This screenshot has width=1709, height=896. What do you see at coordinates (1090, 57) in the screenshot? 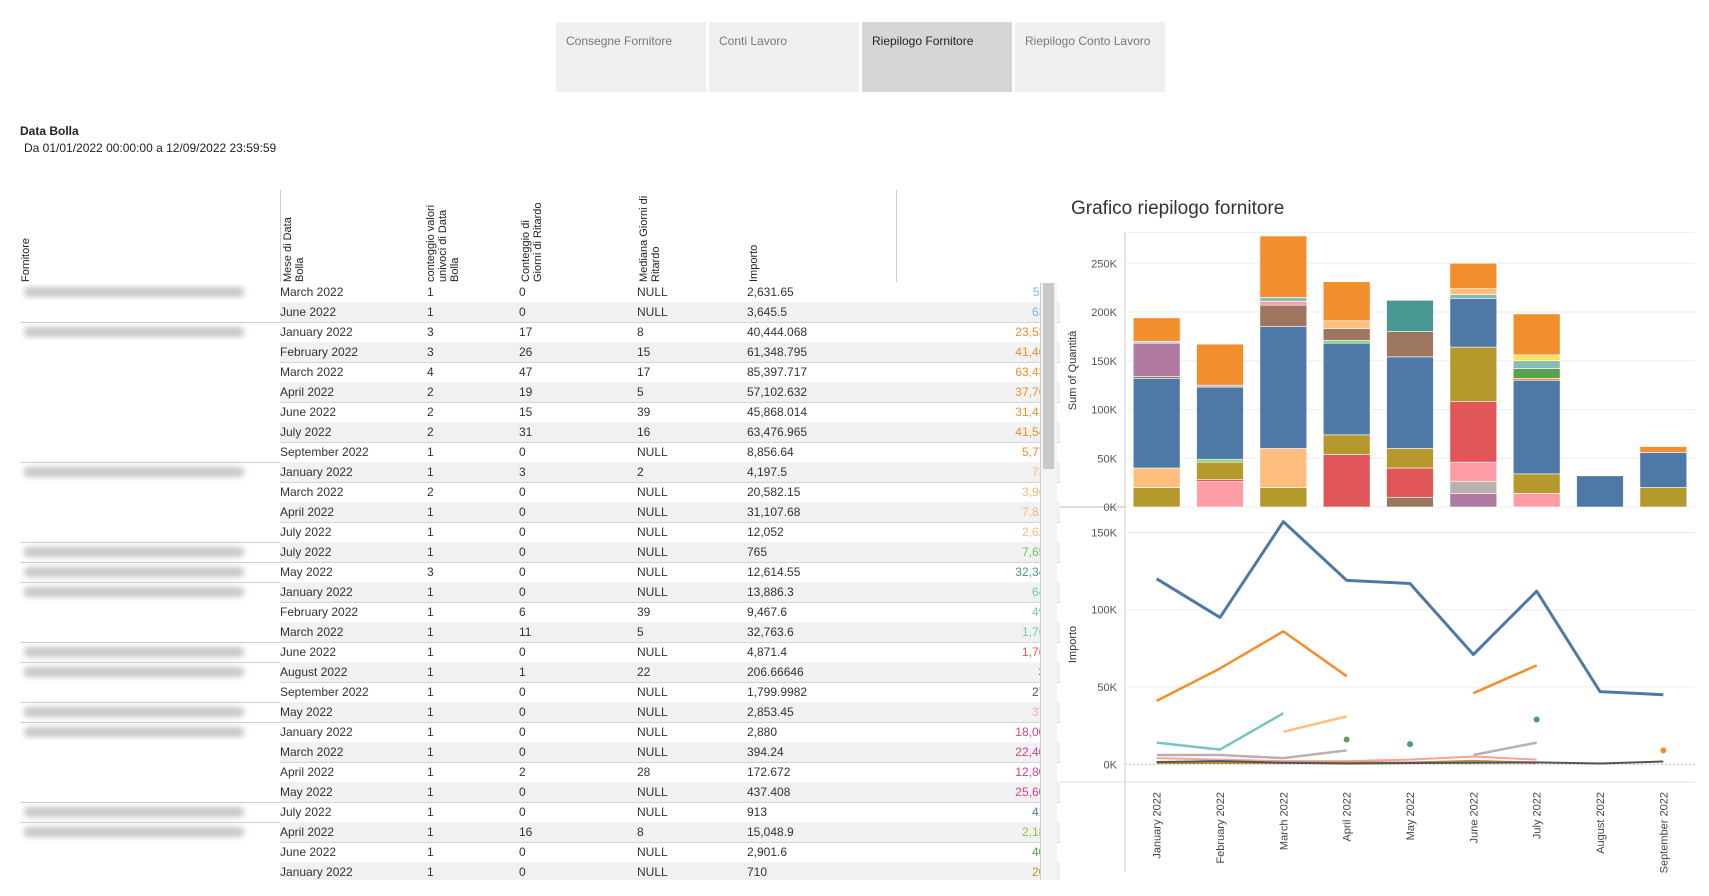
I see `tab-riepilogo-conto-lavoro: Riepilogo Conto Lavoro` at bounding box center [1090, 57].